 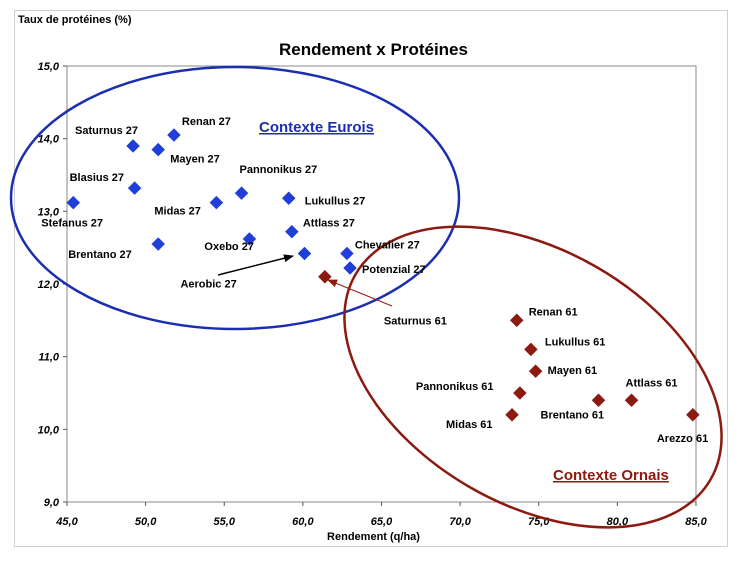 What do you see at coordinates (52, 503) in the screenshot?
I see `y-tick-label: 9,0` at bounding box center [52, 503].